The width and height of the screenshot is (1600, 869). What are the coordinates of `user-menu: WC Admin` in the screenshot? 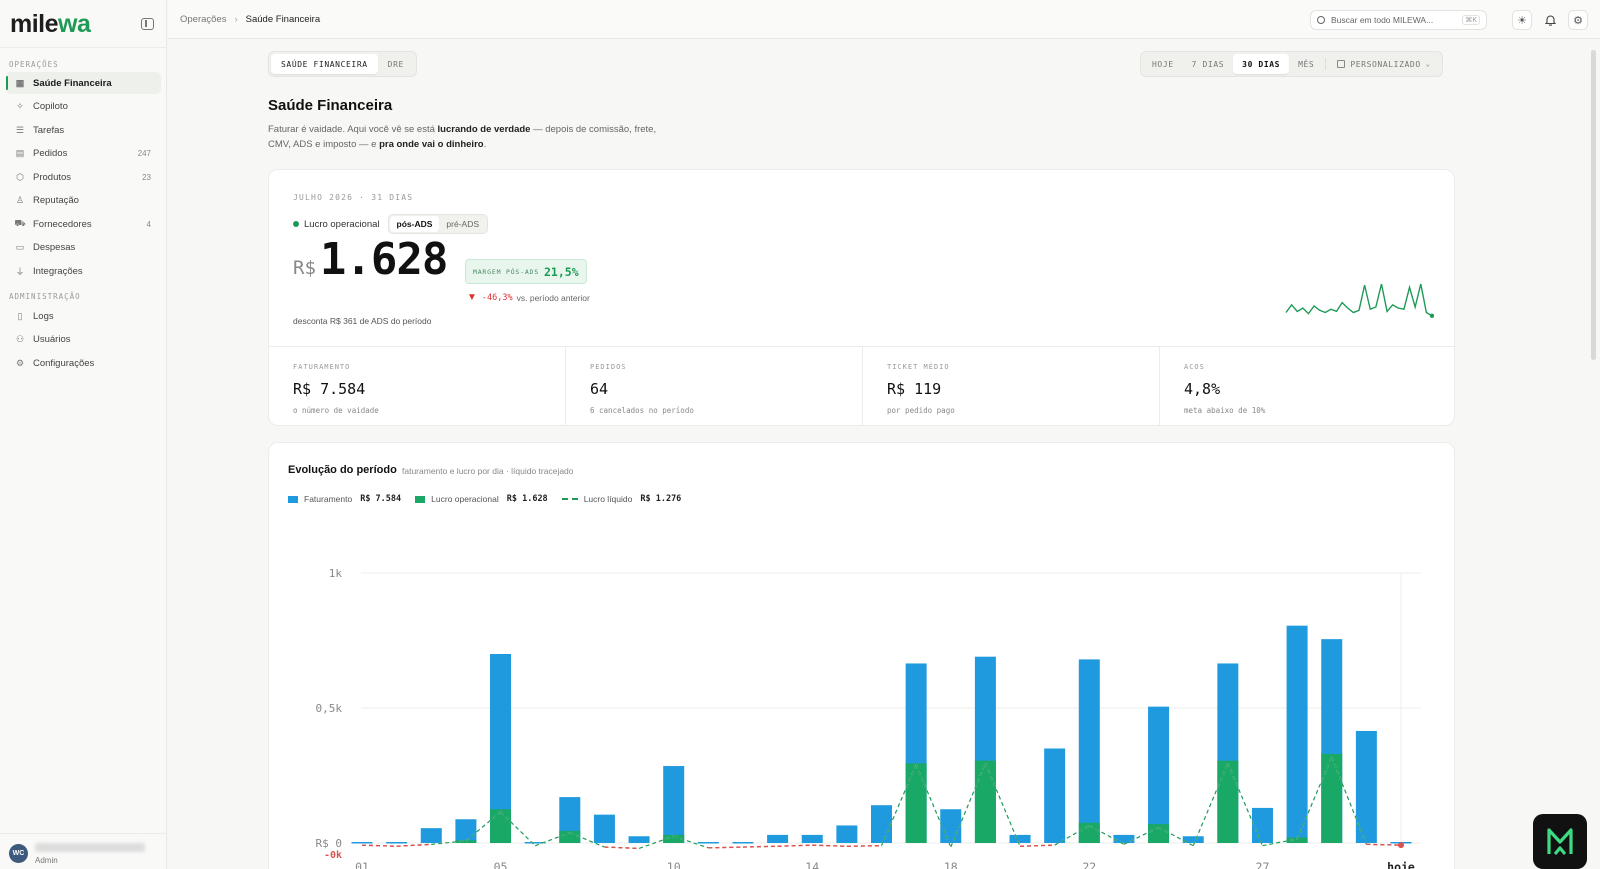 It's located at (83, 851).